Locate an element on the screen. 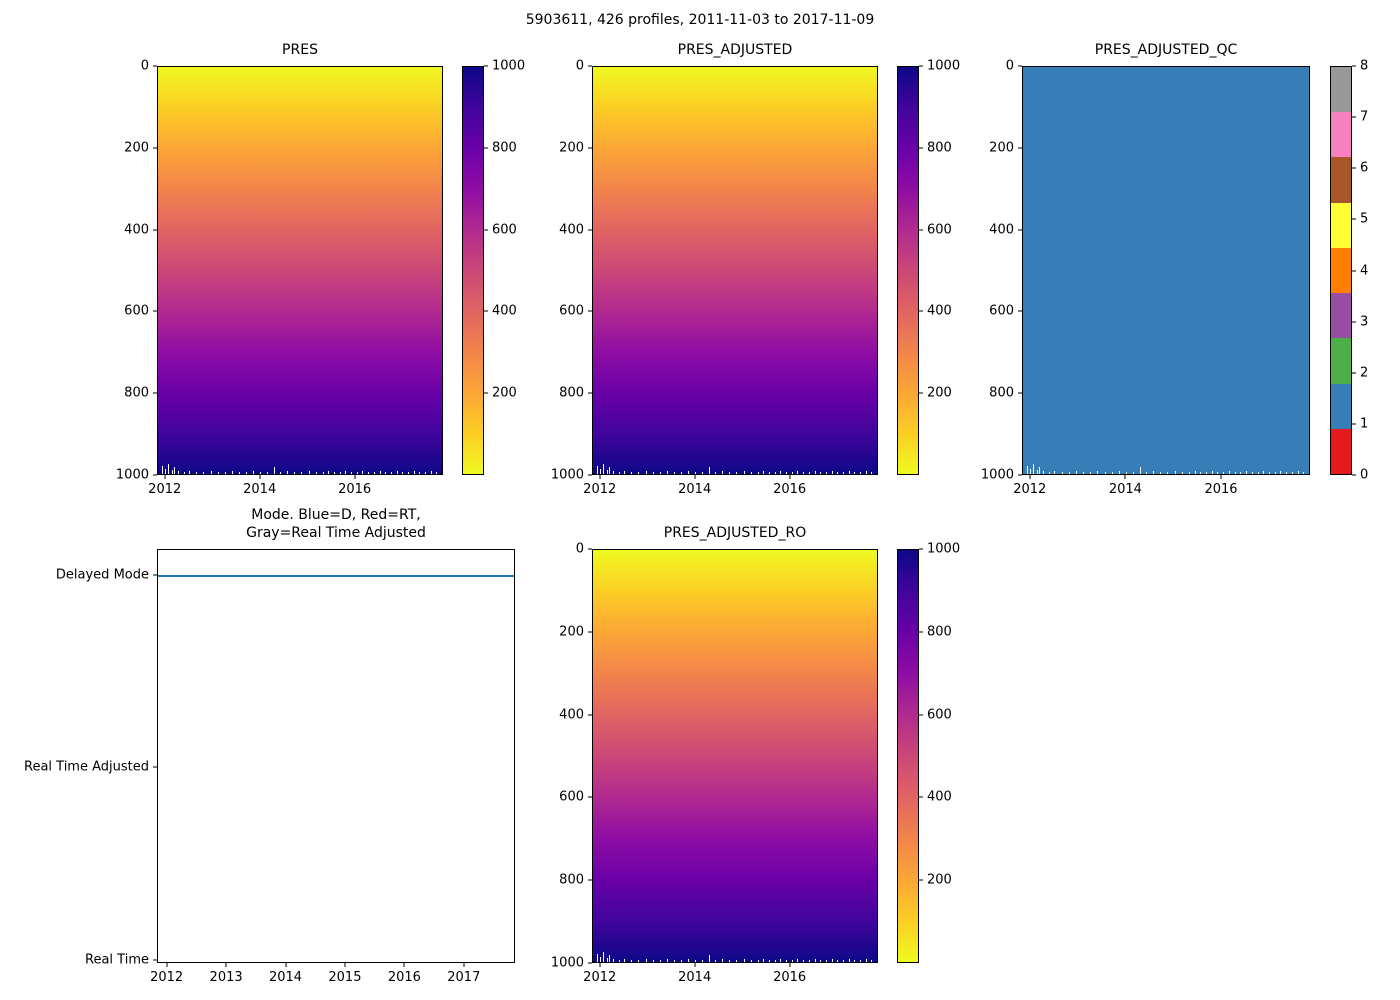 The width and height of the screenshot is (1400, 1000). plot-pres-adjusted-ro-title: PRES_ADJUSTED_RO is located at coordinates (735, 532).